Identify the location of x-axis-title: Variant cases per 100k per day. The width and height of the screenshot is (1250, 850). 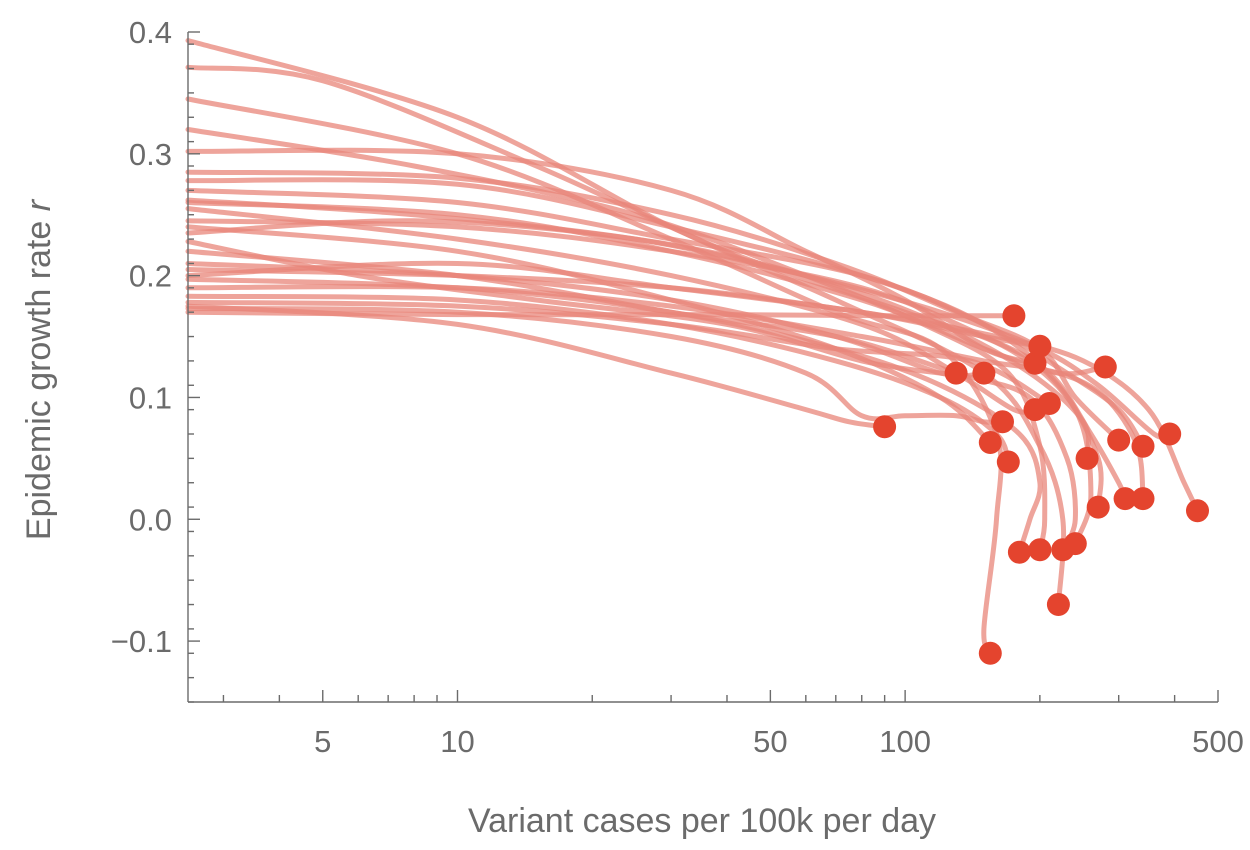
(702, 821).